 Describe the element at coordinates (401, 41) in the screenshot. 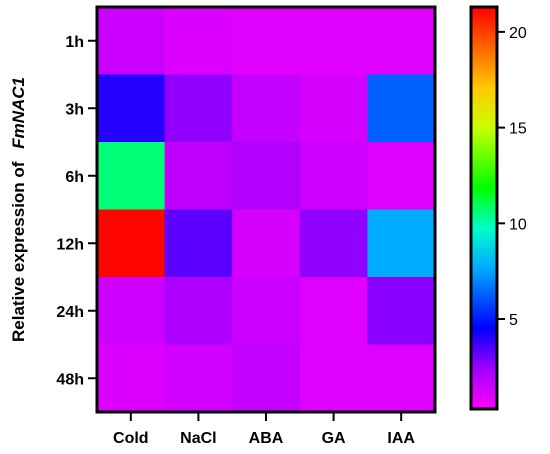

I see `heatmap-cell-1h-IAA` at that location.